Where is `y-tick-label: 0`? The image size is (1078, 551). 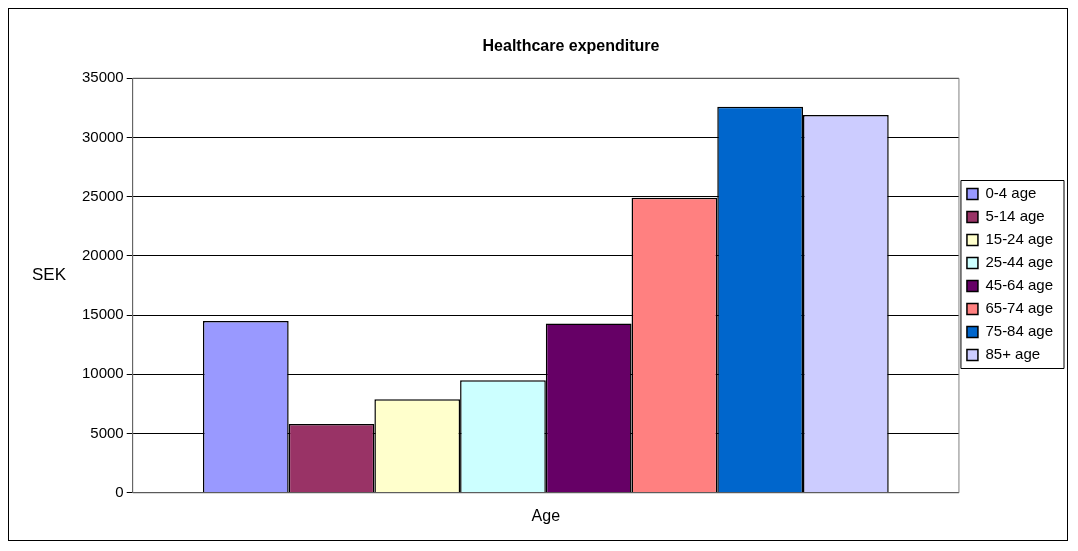
y-tick-label: 0 is located at coordinates (119, 491).